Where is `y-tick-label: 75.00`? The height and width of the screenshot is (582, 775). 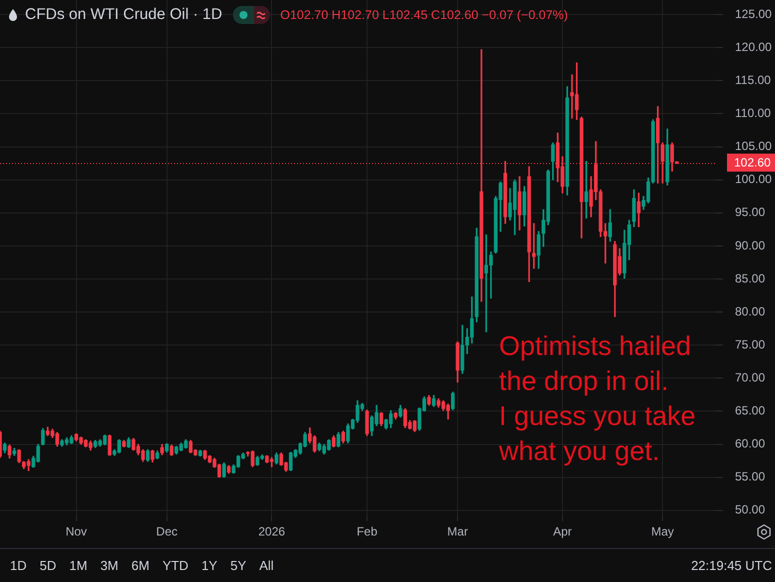 y-tick-label: 75.00 is located at coordinates (750, 344).